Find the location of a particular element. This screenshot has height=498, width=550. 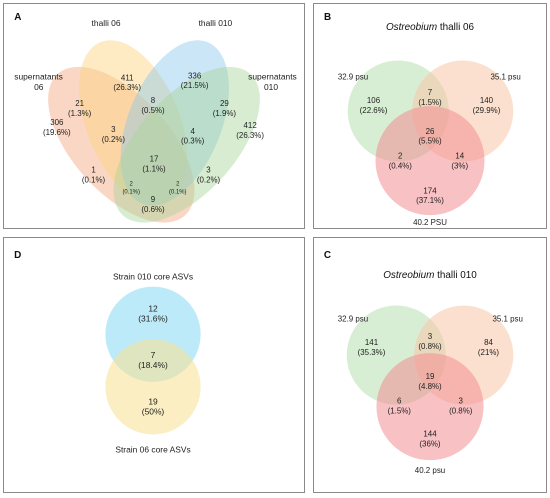

region-percent: (1.9%) is located at coordinates (225, 113).